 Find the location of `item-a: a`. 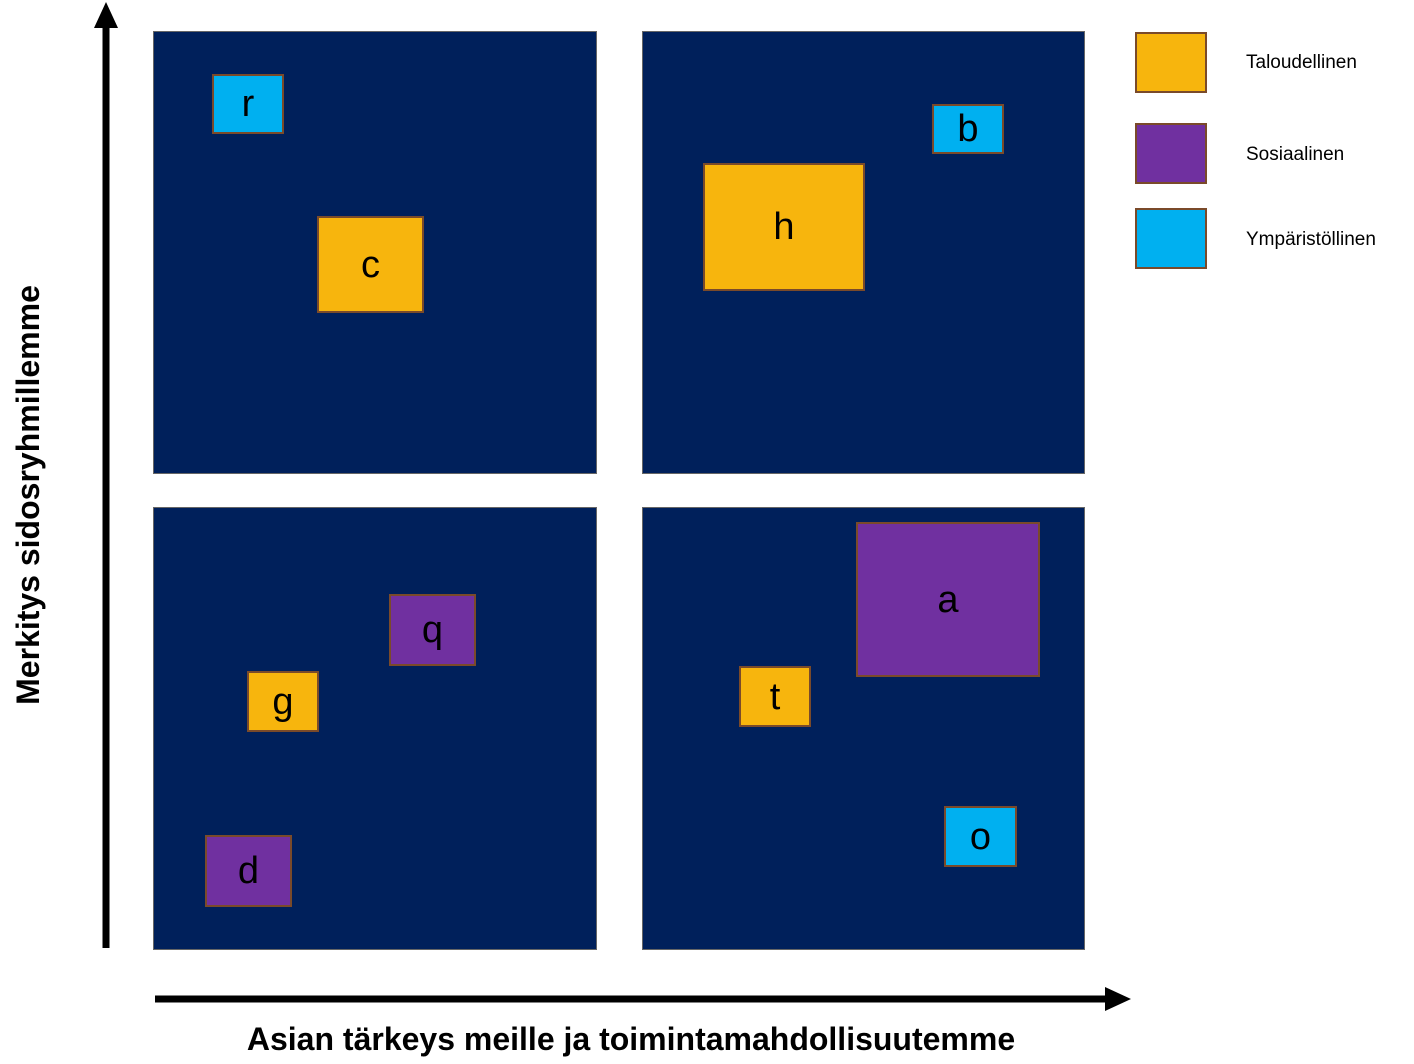

item-a: a is located at coordinates (948, 599).